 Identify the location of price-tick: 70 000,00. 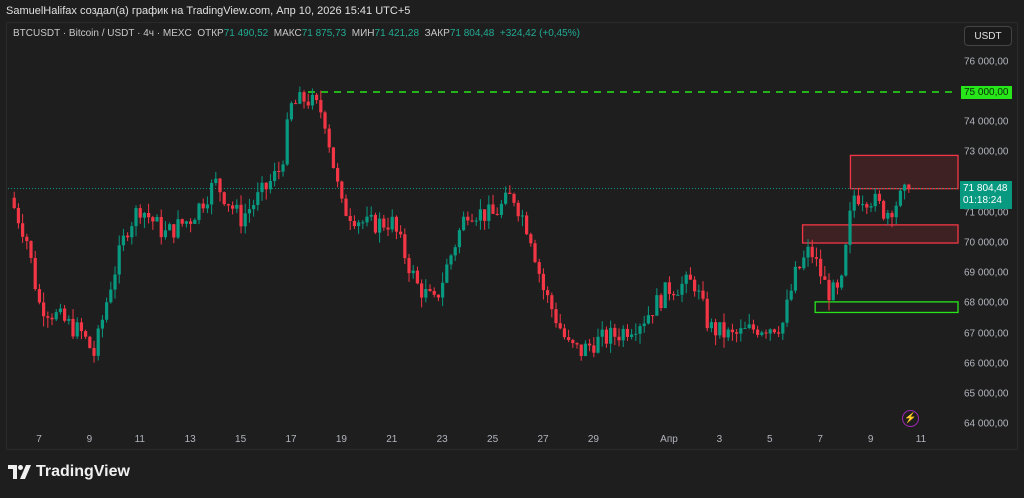
(986, 243).